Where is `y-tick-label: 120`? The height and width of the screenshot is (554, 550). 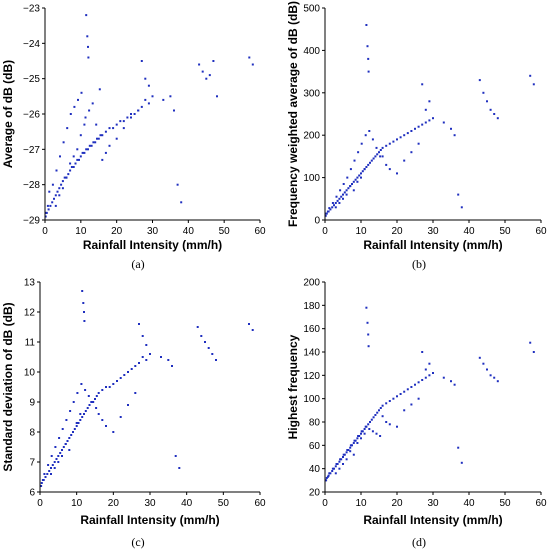
y-tick-label: 120 is located at coordinates (311, 376).